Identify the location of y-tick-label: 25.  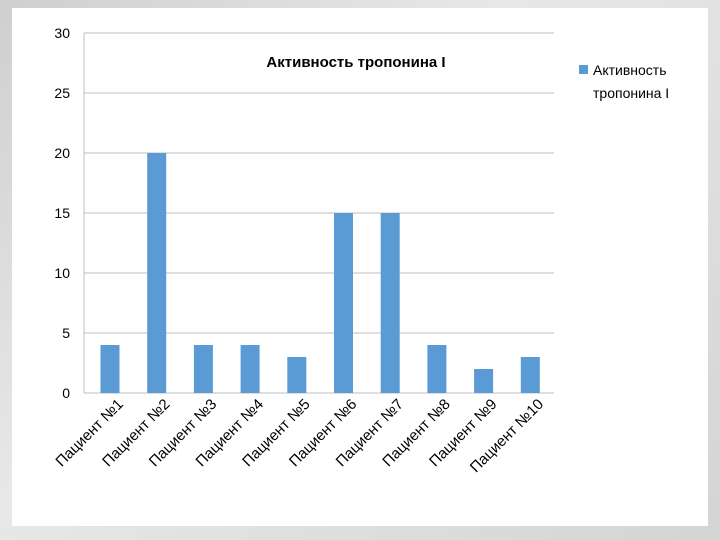
(62, 93).